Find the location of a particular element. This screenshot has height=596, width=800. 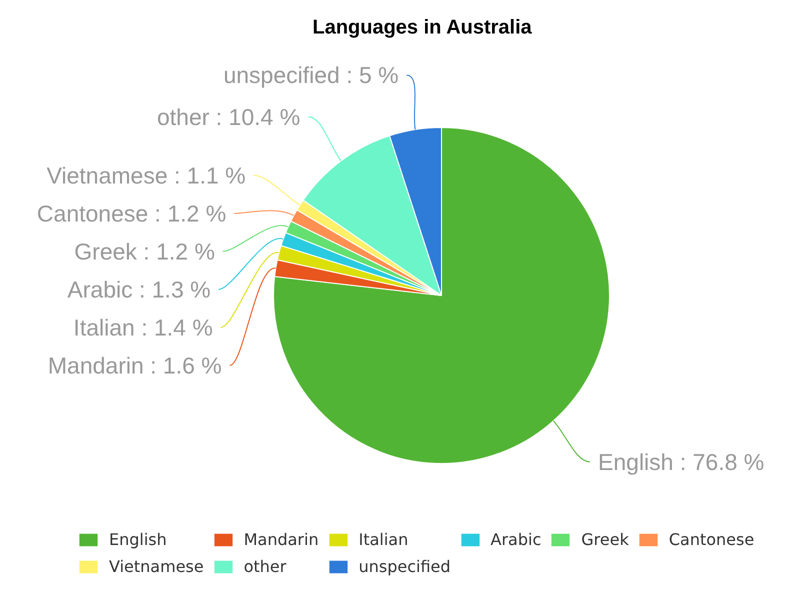

data-label: Mandarin : 1.6 % is located at coordinates (135, 365).